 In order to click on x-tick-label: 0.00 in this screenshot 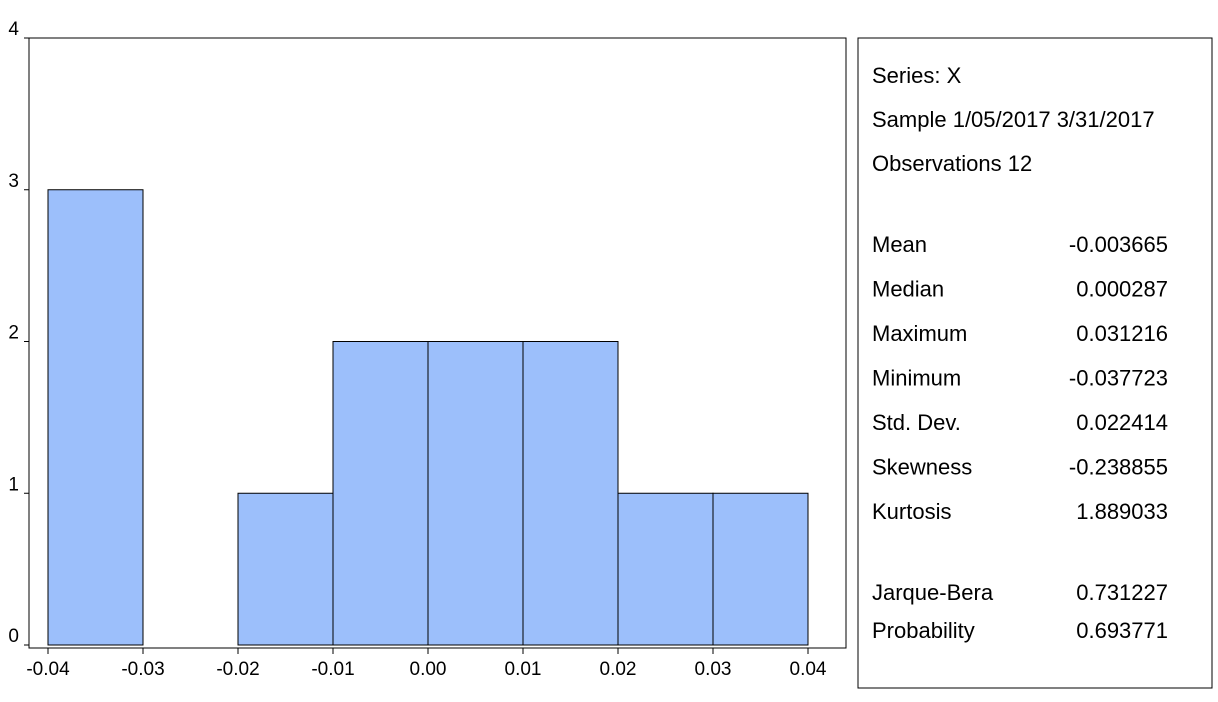, I will do `click(428, 669)`.